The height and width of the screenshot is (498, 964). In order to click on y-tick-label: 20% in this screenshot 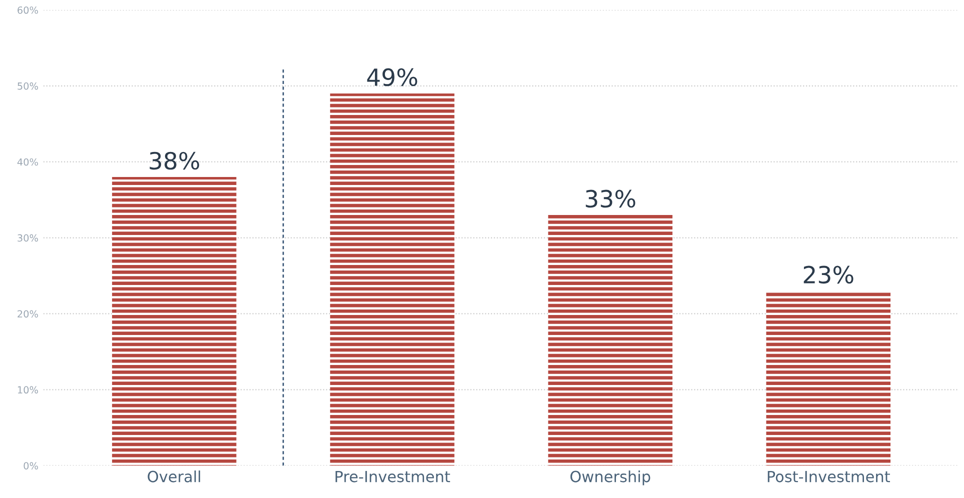, I will do `click(28, 314)`.